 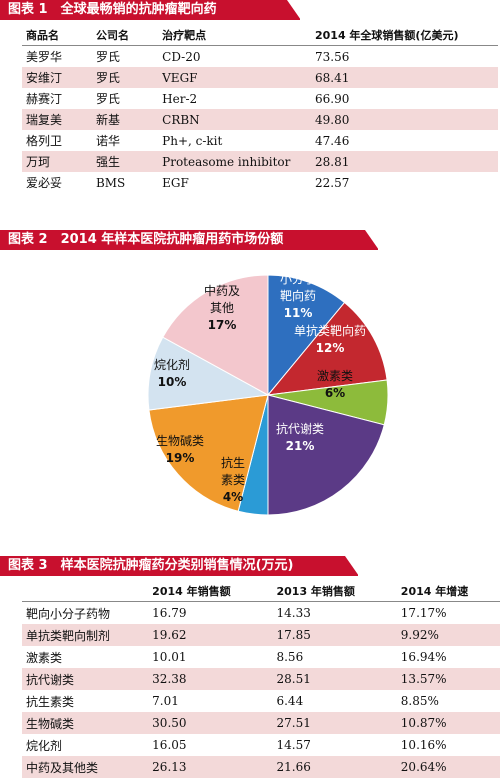 I want to click on table-cell: 17.17%, so click(x=423, y=613).